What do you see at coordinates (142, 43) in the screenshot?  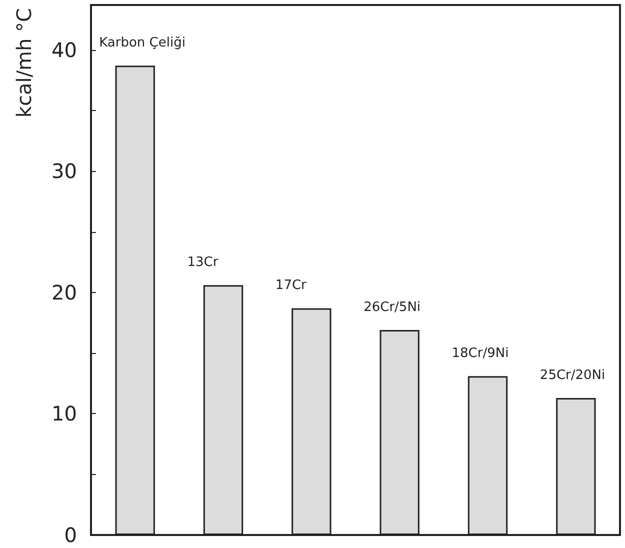 I see `x-tick-label: Karbon Çeliği` at bounding box center [142, 43].